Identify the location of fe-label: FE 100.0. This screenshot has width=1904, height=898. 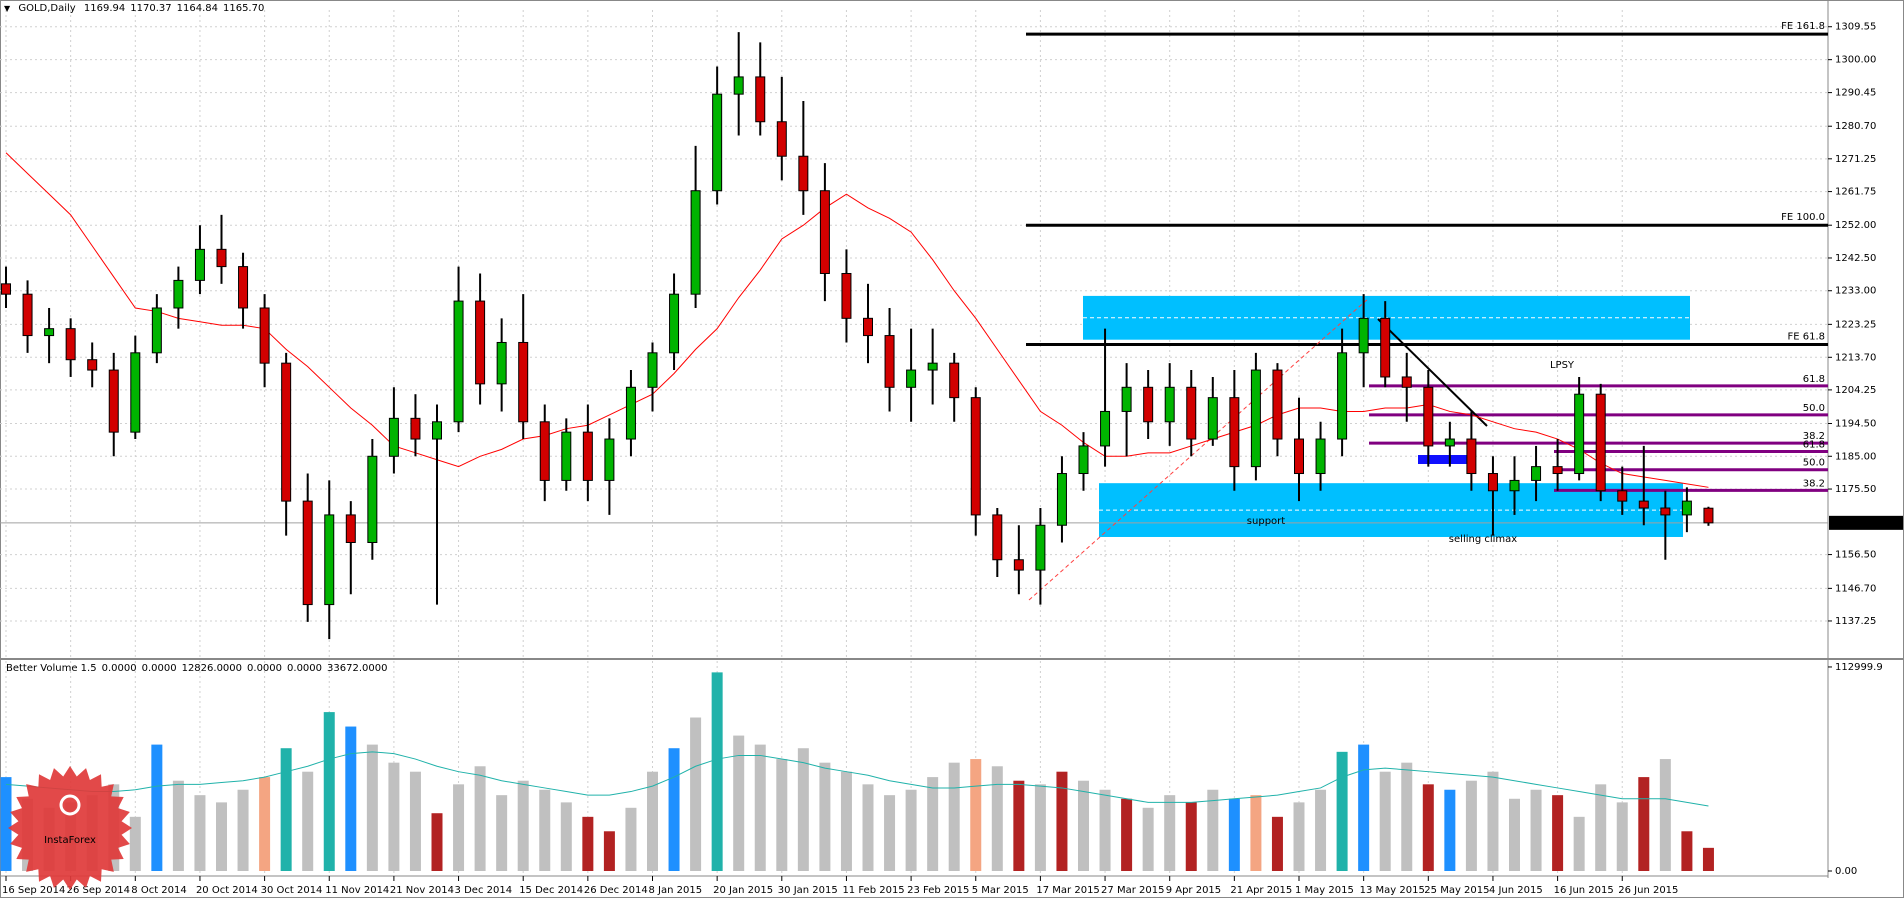
(1803, 217).